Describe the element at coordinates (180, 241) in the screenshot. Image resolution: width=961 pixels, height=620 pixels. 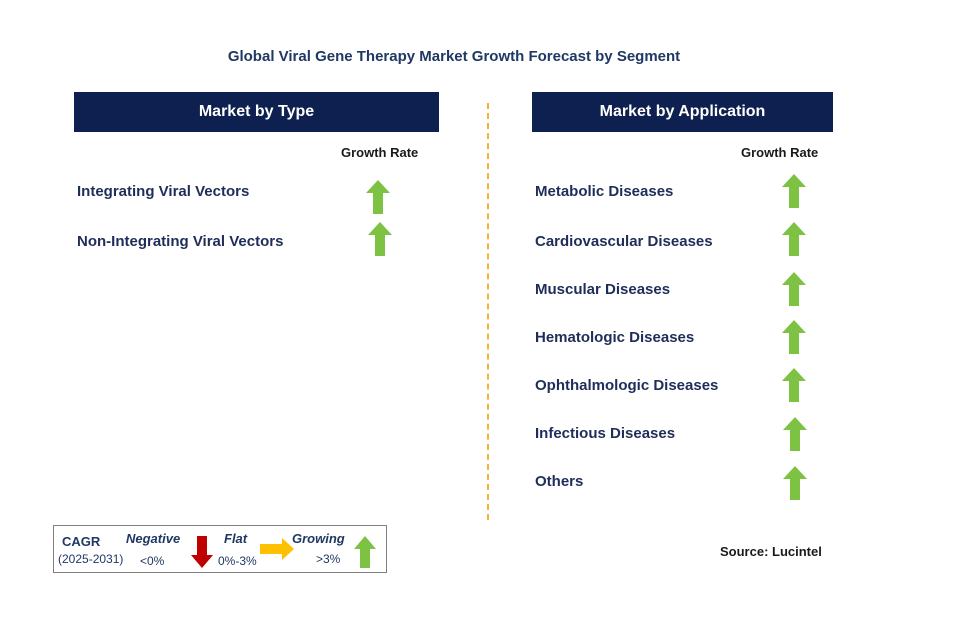
I see `type-item-label: Non-Integrating Viral Vectors` at that location.